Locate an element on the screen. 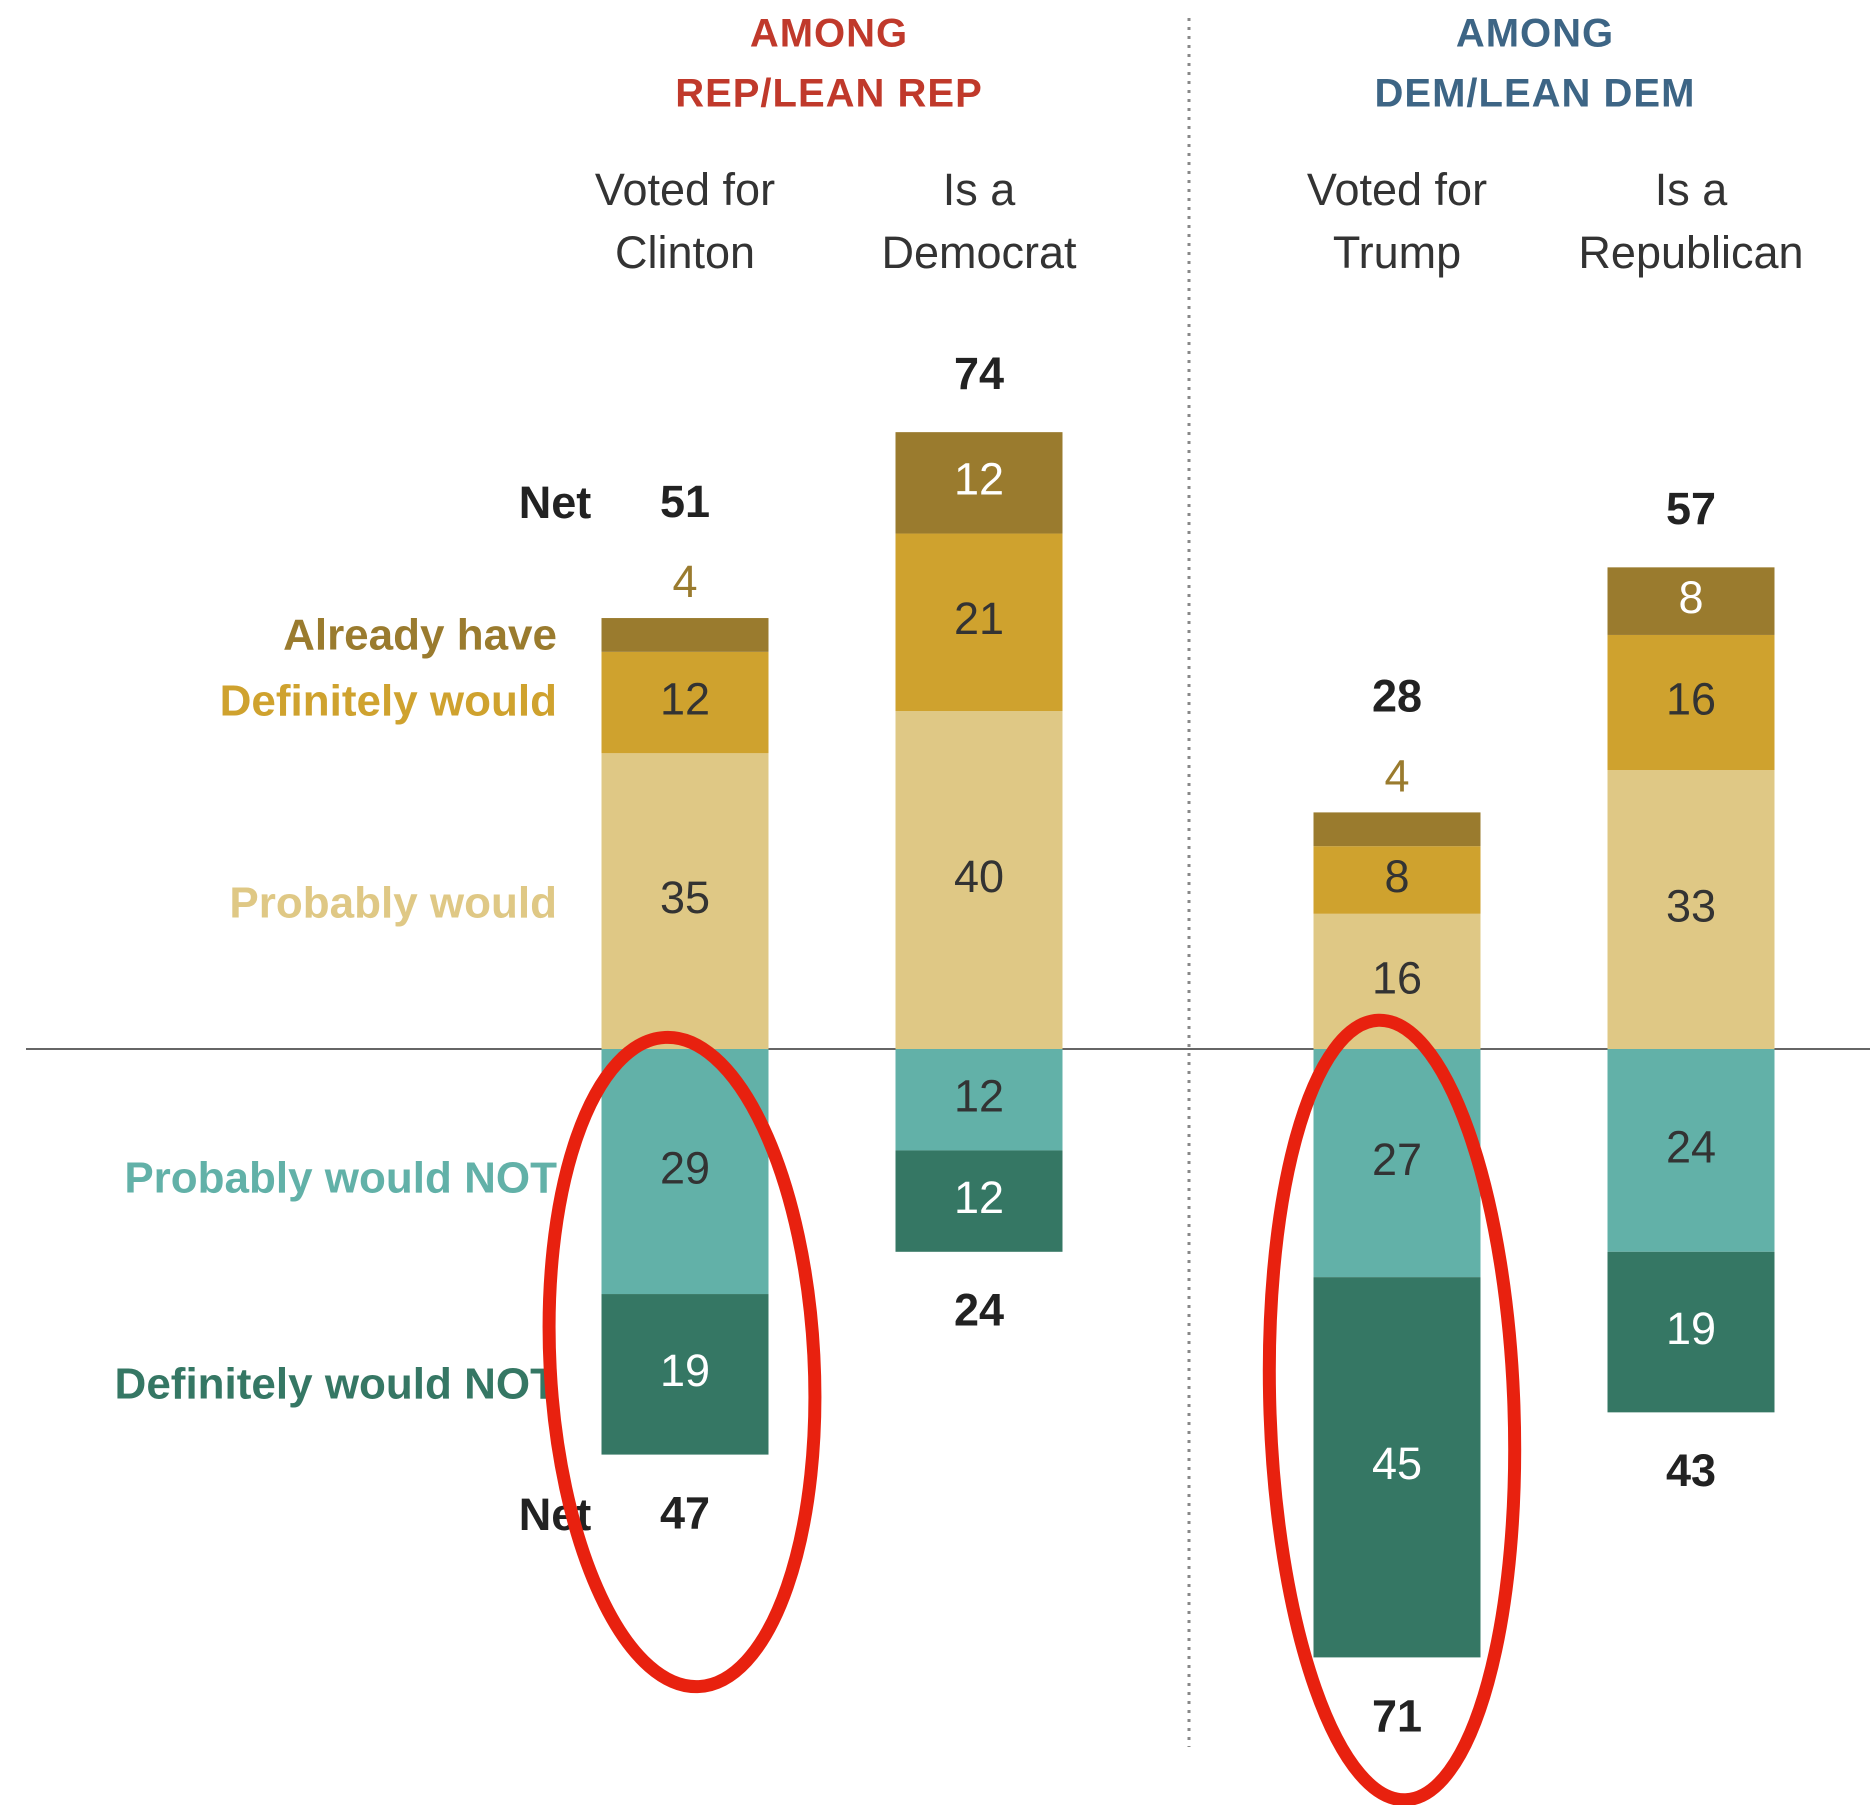 This screenshot has width=1870, height=1805. value-label: 40 is located at coordinates (979, 876).